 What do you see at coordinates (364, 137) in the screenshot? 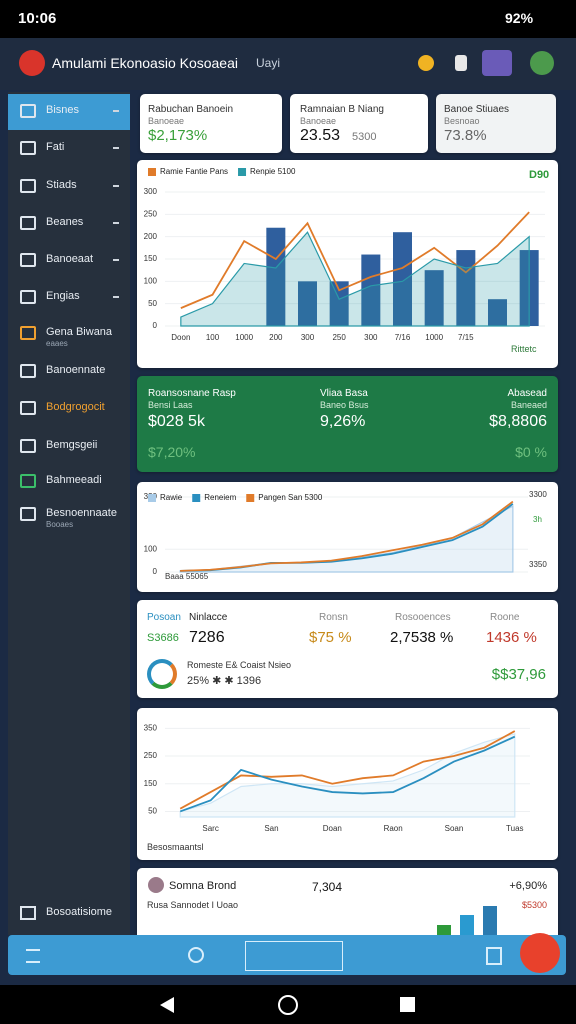
I see `card-note: 5300` at bounding box center [364, 137].